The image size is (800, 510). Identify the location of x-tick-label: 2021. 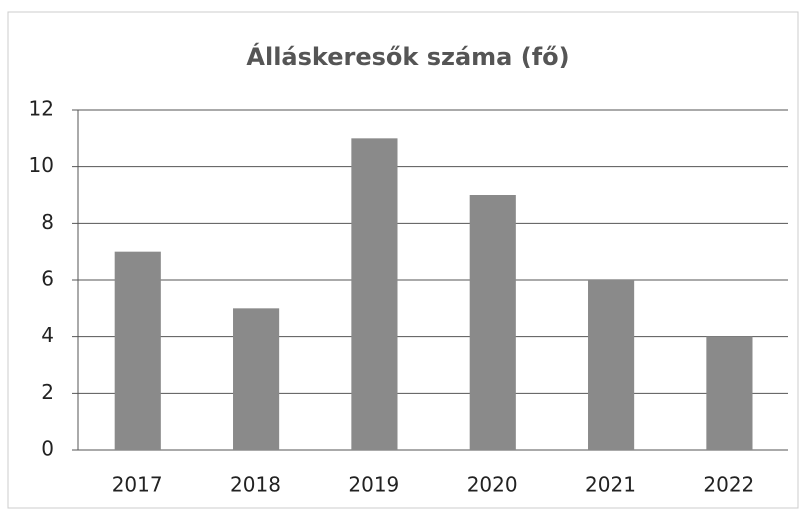
(610, 485).